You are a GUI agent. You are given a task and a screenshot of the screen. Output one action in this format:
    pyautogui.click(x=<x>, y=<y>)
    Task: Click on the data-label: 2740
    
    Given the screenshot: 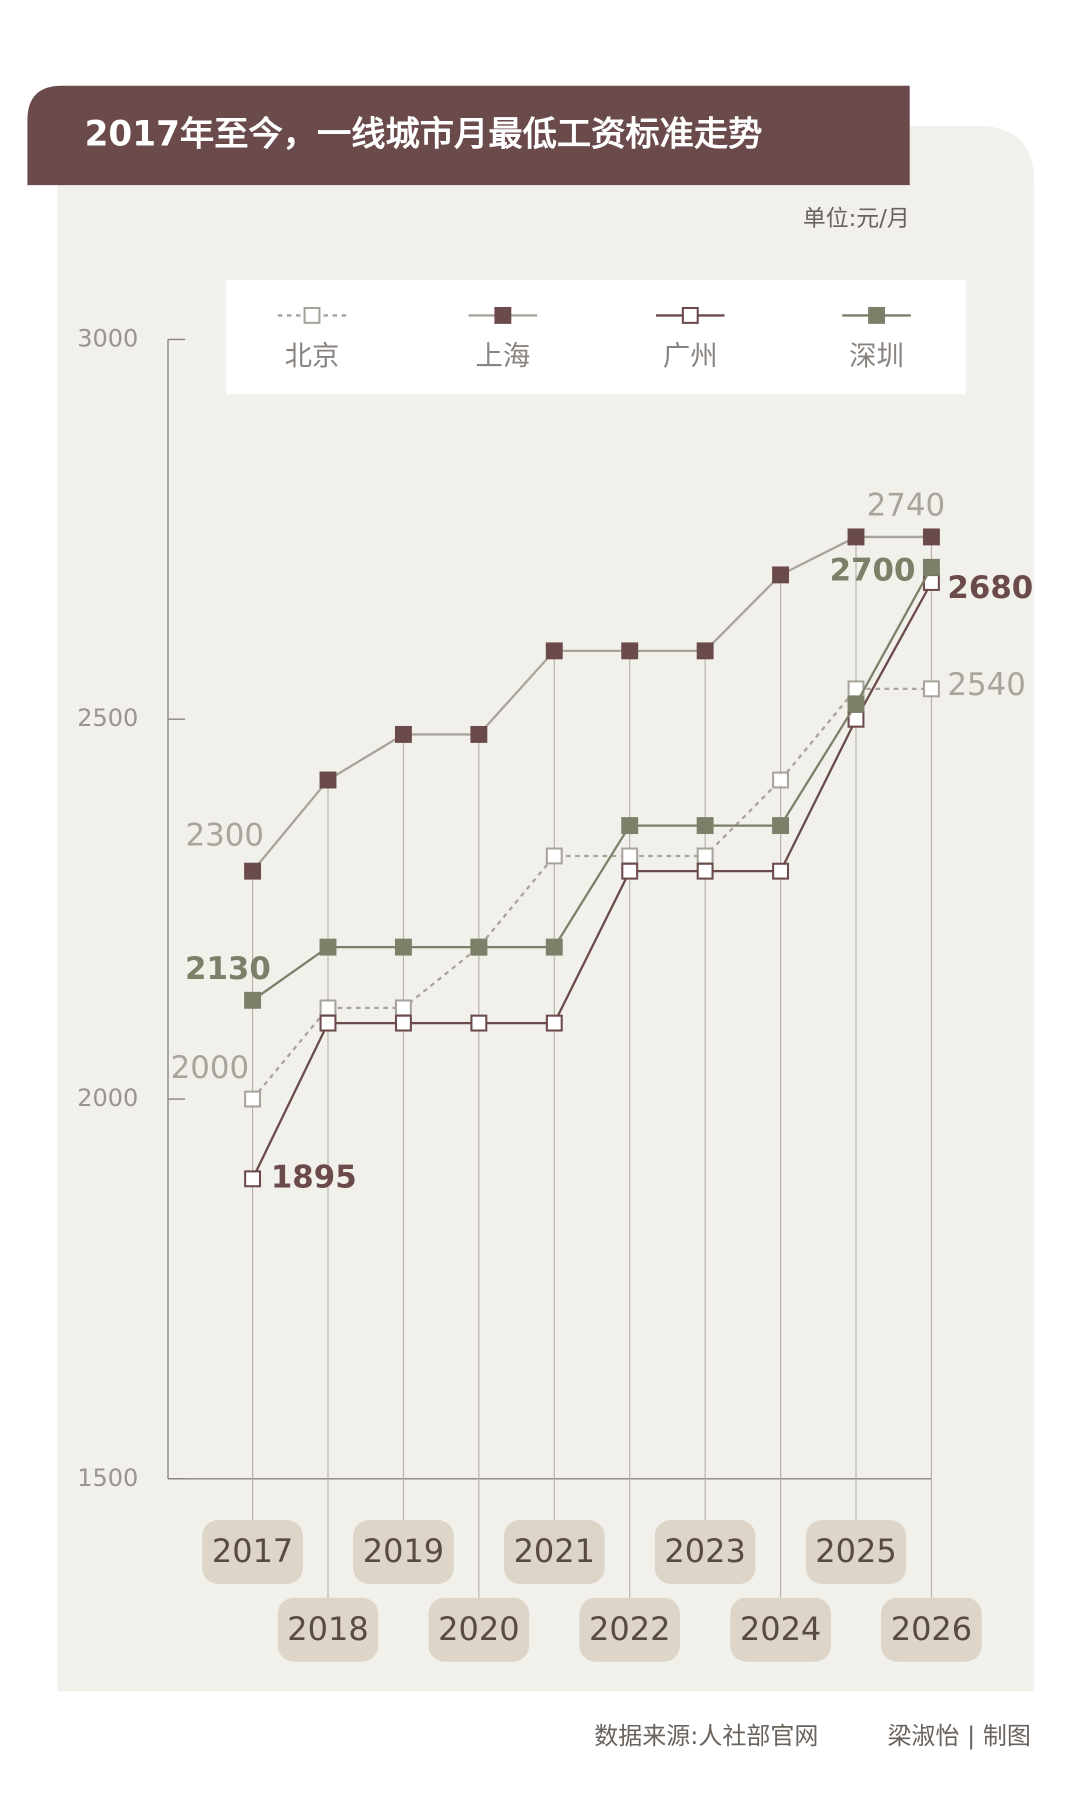 What is the action you would take?
    pyautogui.click(x=906, y=506)
    